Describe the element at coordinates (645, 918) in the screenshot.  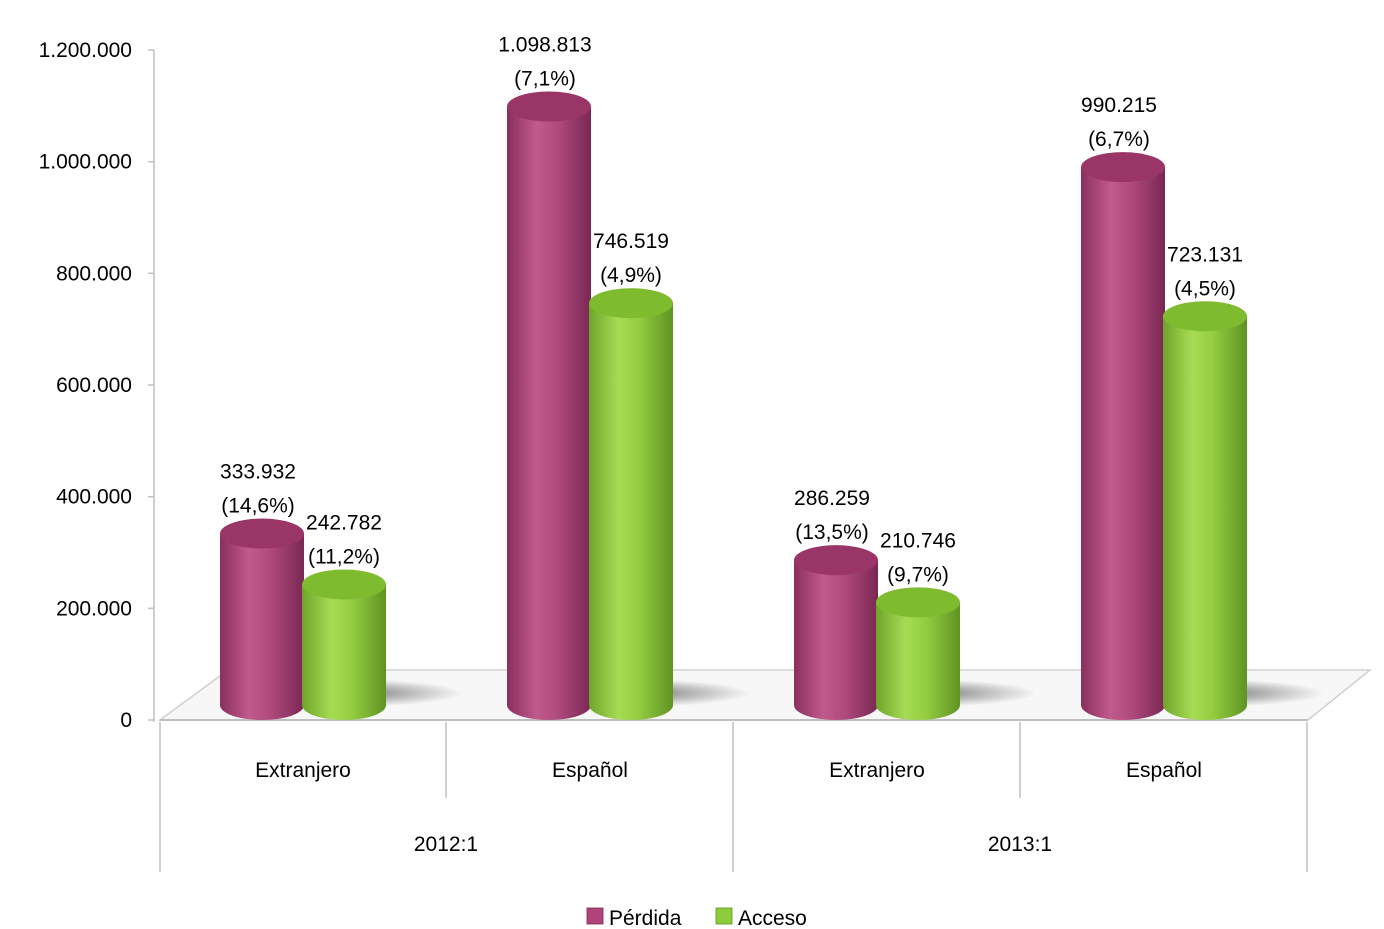
I see `legend-label-perdida: Pérdida` at that location.